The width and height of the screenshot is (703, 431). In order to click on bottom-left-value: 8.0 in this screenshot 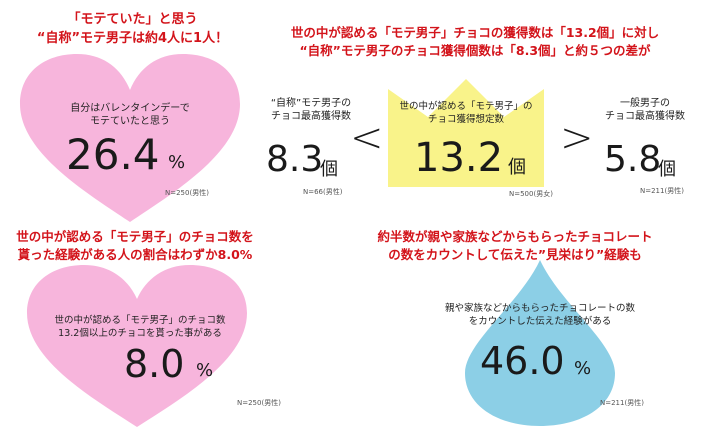, I will do `click(154, 364)`.